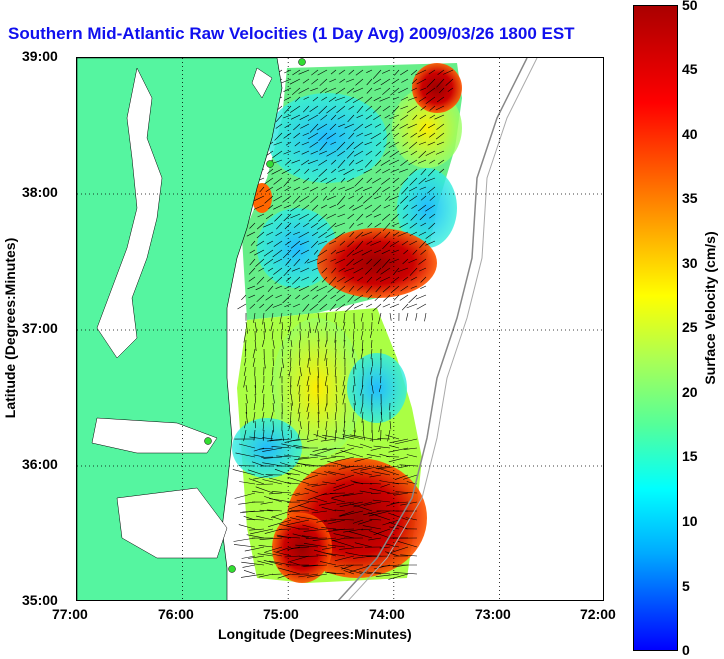 This screenshot has height=659, width=724. What do you see at coordinates (690, 456) in the screenshot?
I see `colorbar-tick-label: 15` at bounding box center [690, 456].